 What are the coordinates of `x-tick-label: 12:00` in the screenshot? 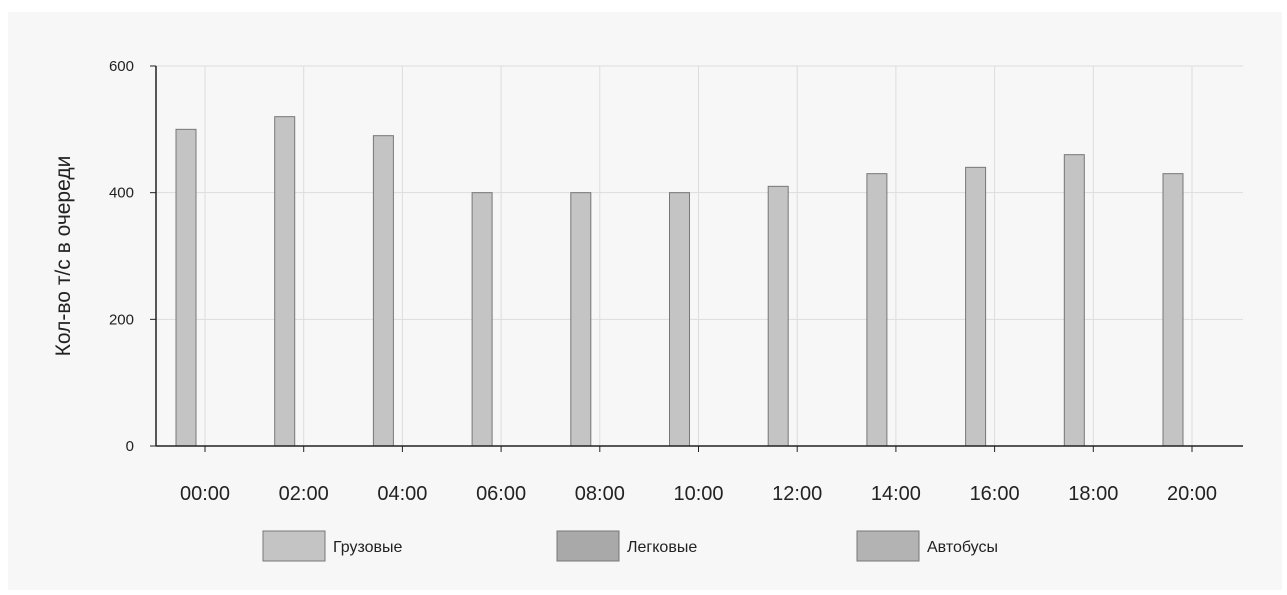 It's located at (797, 494).